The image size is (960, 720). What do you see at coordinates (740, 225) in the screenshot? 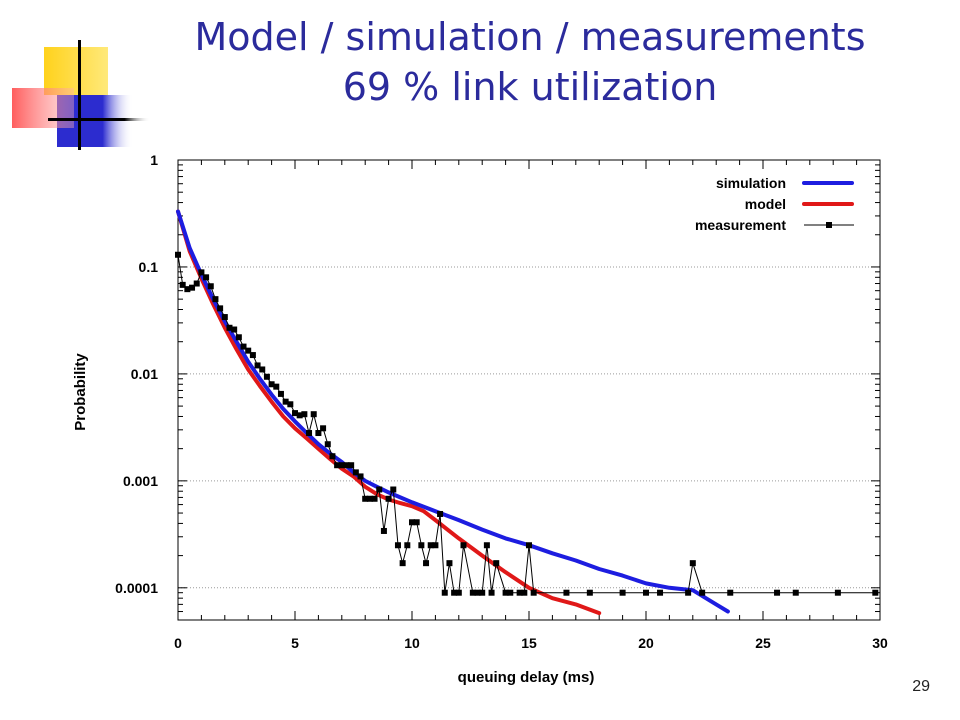
I see `legend-label-measurement: measurement` at bounding box center [740, 225].